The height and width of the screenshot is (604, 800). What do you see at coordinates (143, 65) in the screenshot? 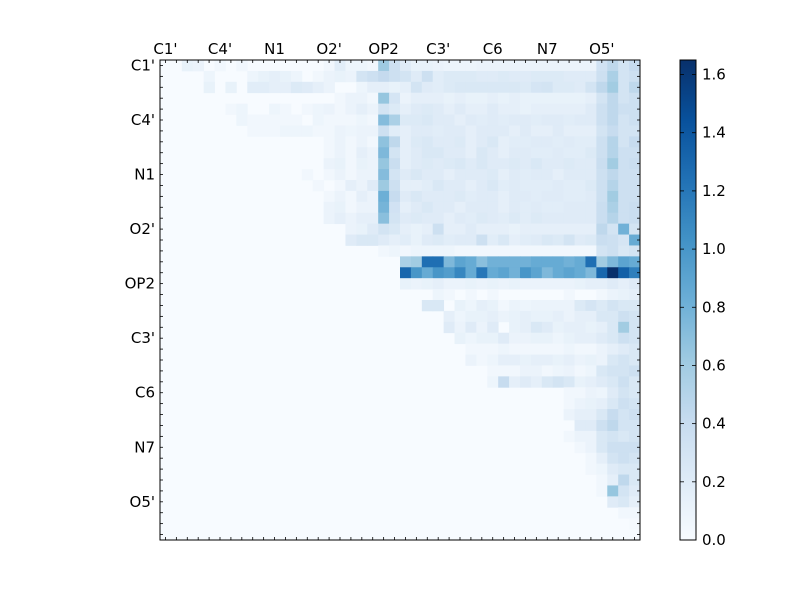
I see `y-tick-label: C1'` at bounding box center [143, 65].